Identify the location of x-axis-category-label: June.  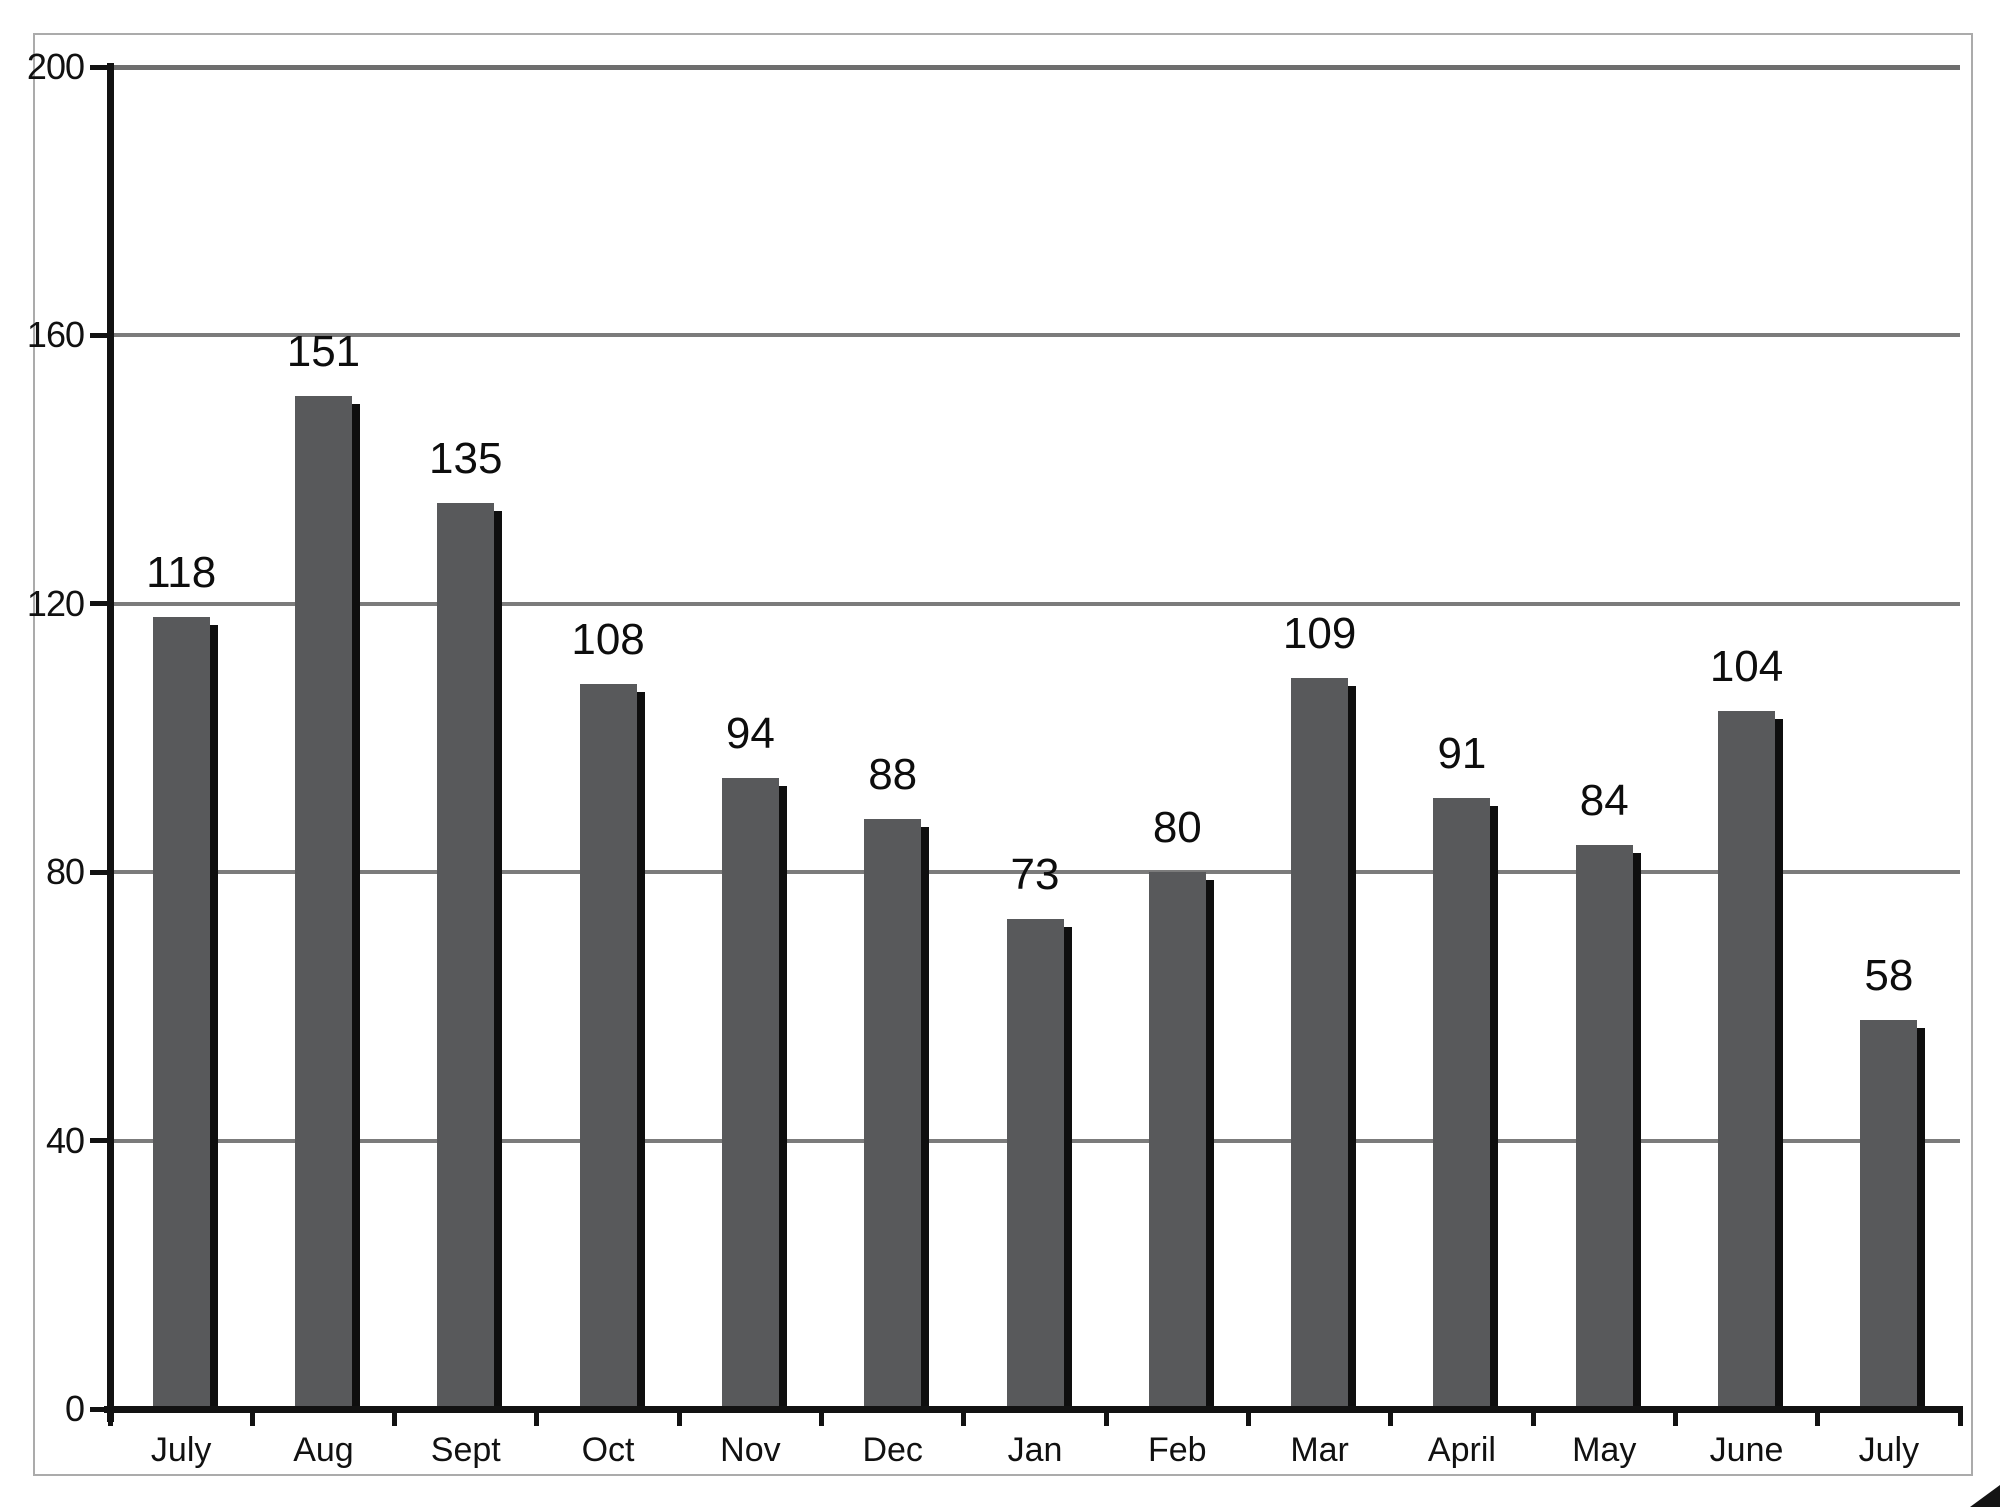
(1746, 1450).